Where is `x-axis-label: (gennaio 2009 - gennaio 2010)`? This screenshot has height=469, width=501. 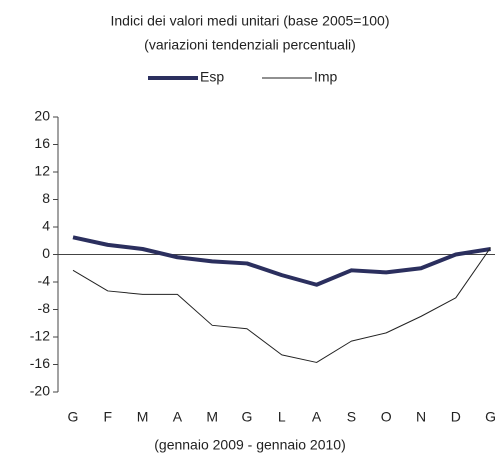 x-axis-label: (gennaio 2009 - gennaio 2010) is located at coordinates (250, 445).